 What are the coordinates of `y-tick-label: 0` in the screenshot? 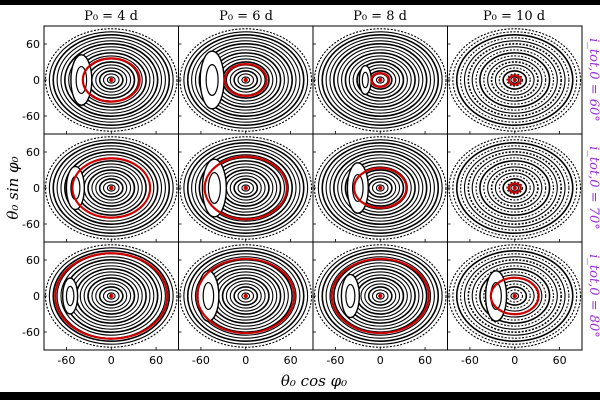 It's located at (36, 80).